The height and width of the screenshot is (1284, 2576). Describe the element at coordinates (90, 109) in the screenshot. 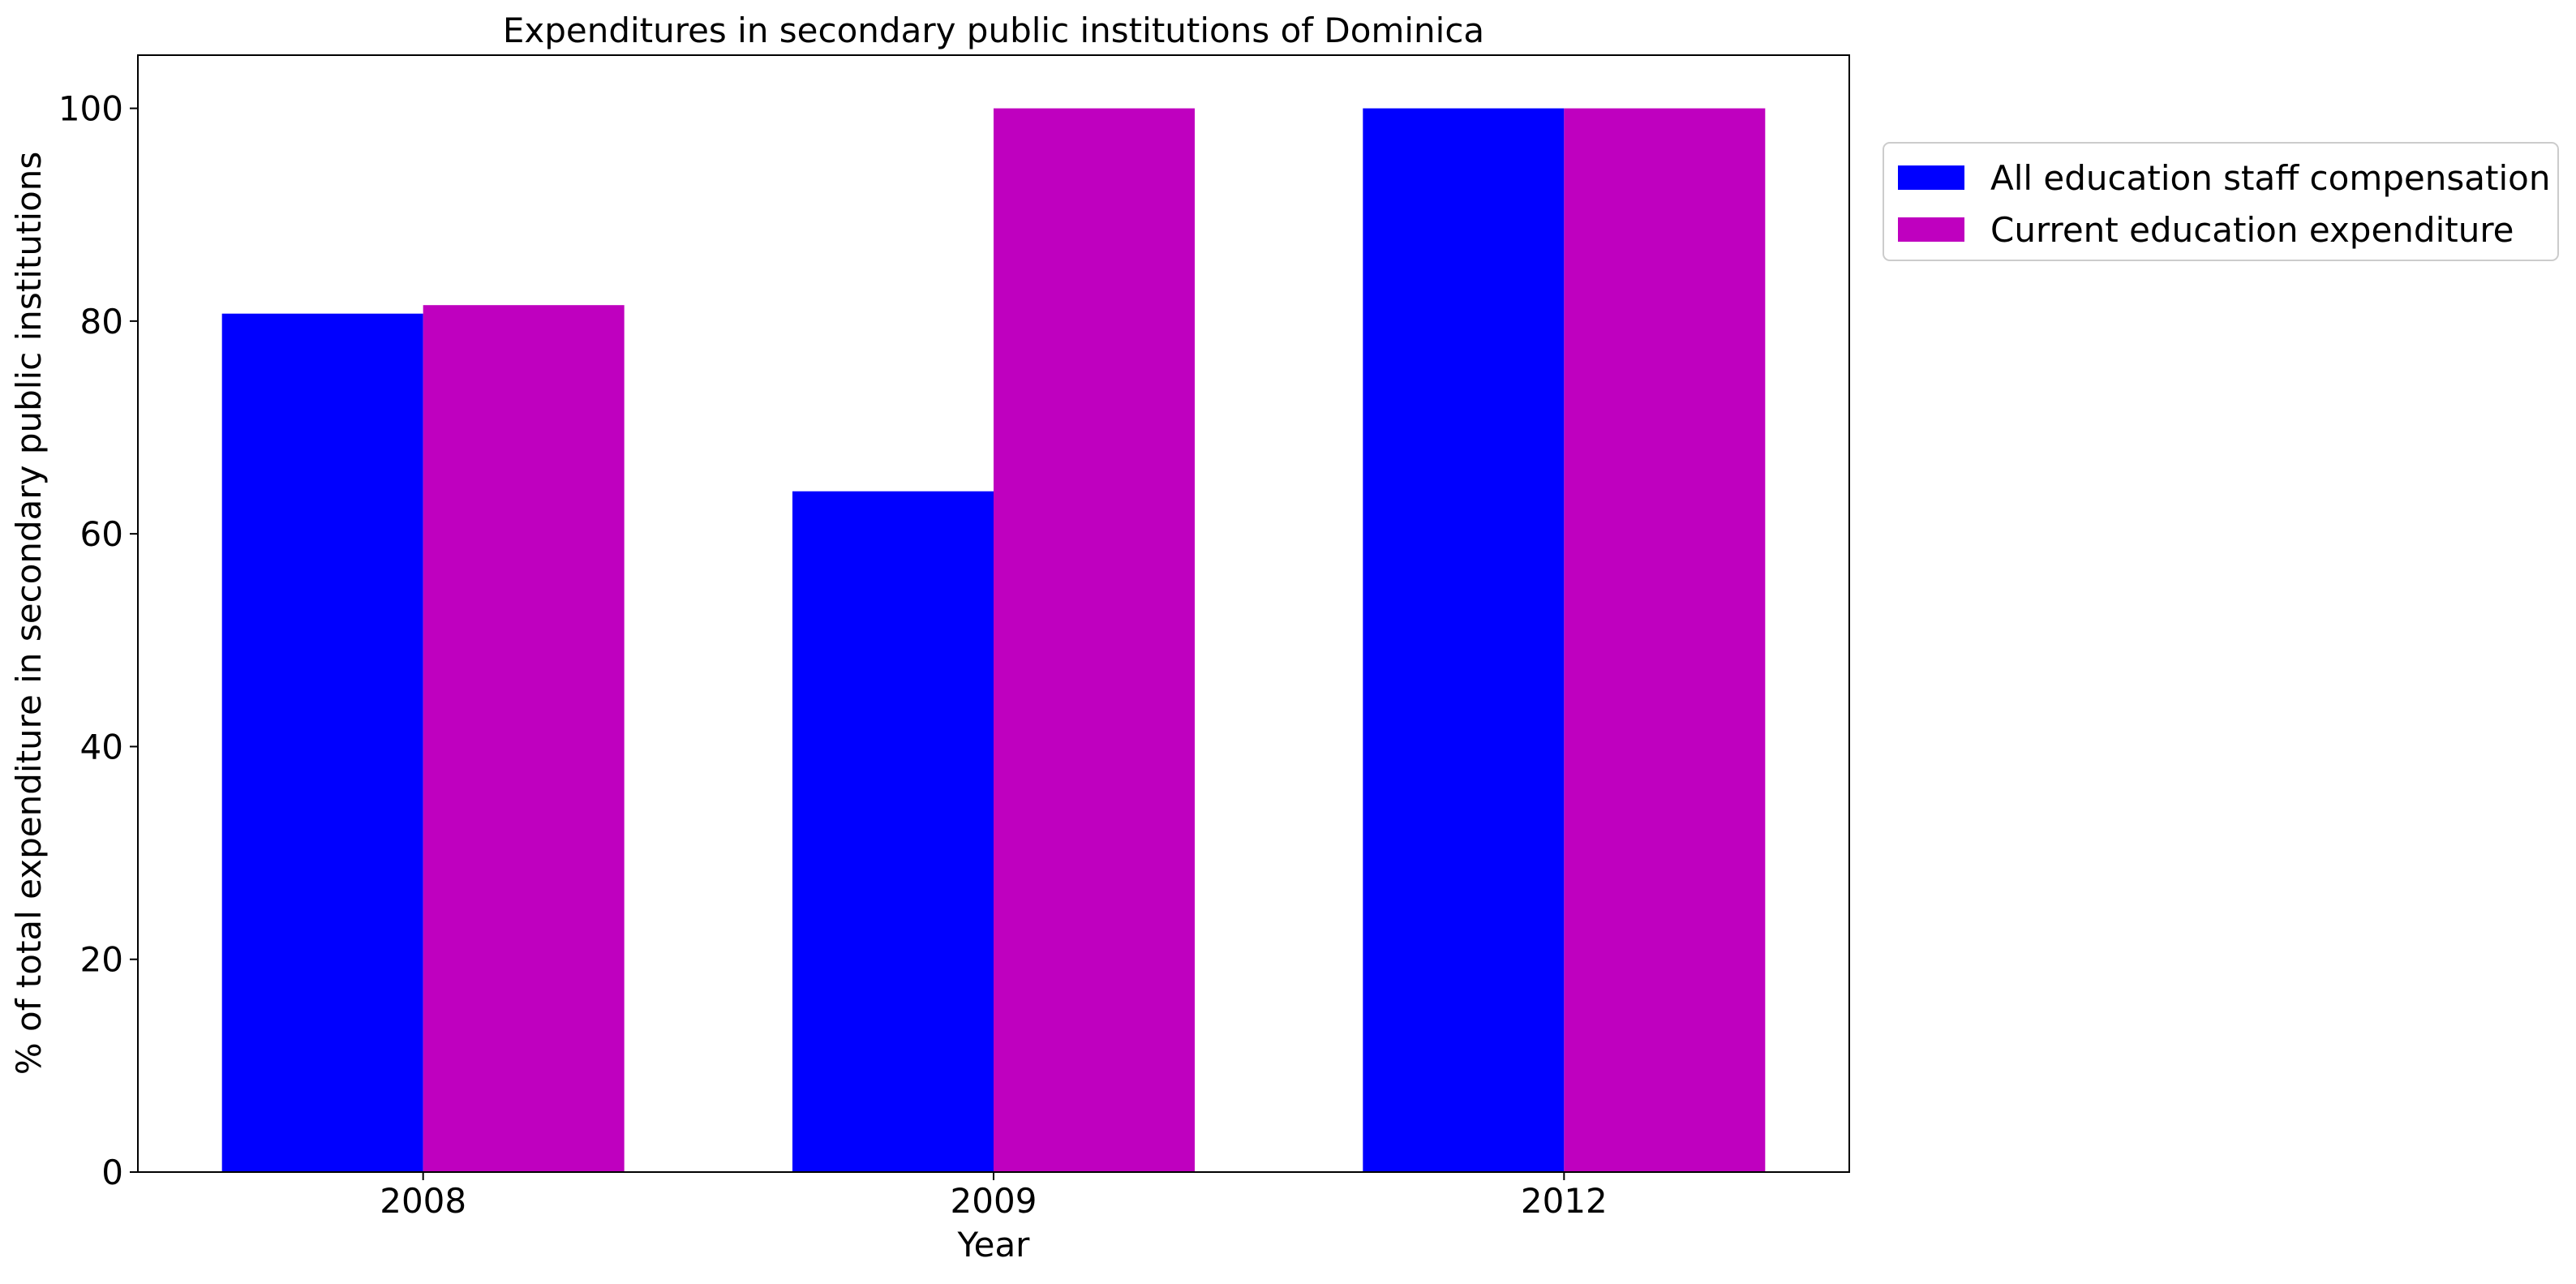

I see `y-tick-label: 100` at that location.